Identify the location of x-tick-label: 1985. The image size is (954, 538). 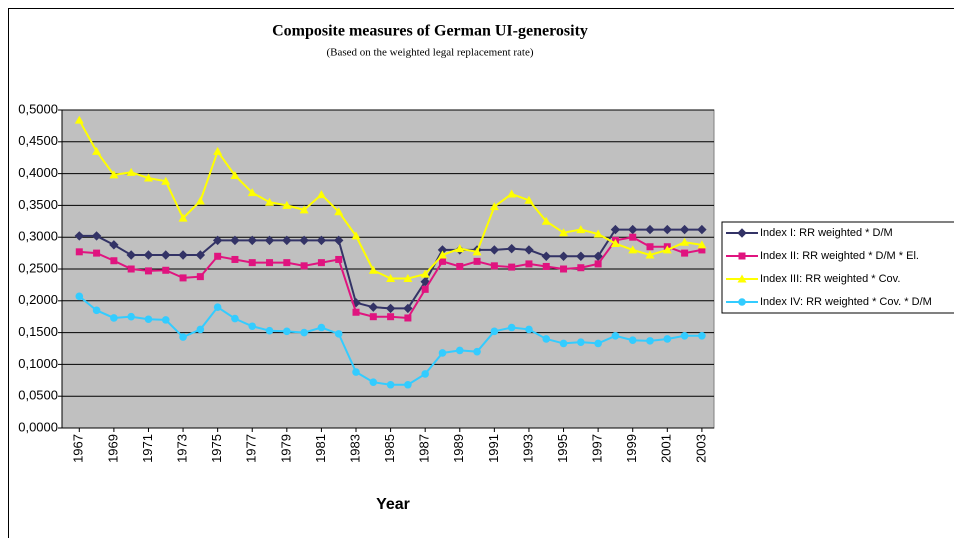
(389, 448).